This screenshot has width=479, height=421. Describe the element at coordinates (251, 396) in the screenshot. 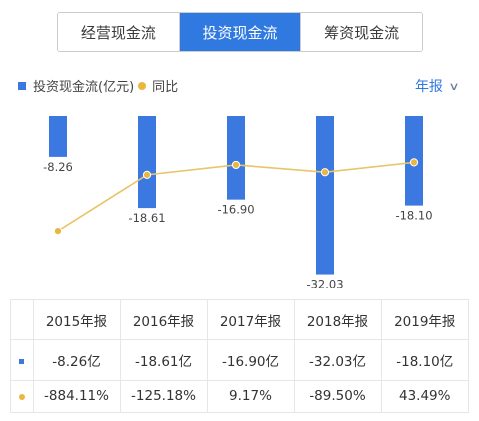

I see `table-cell: 9.17%` at that location.